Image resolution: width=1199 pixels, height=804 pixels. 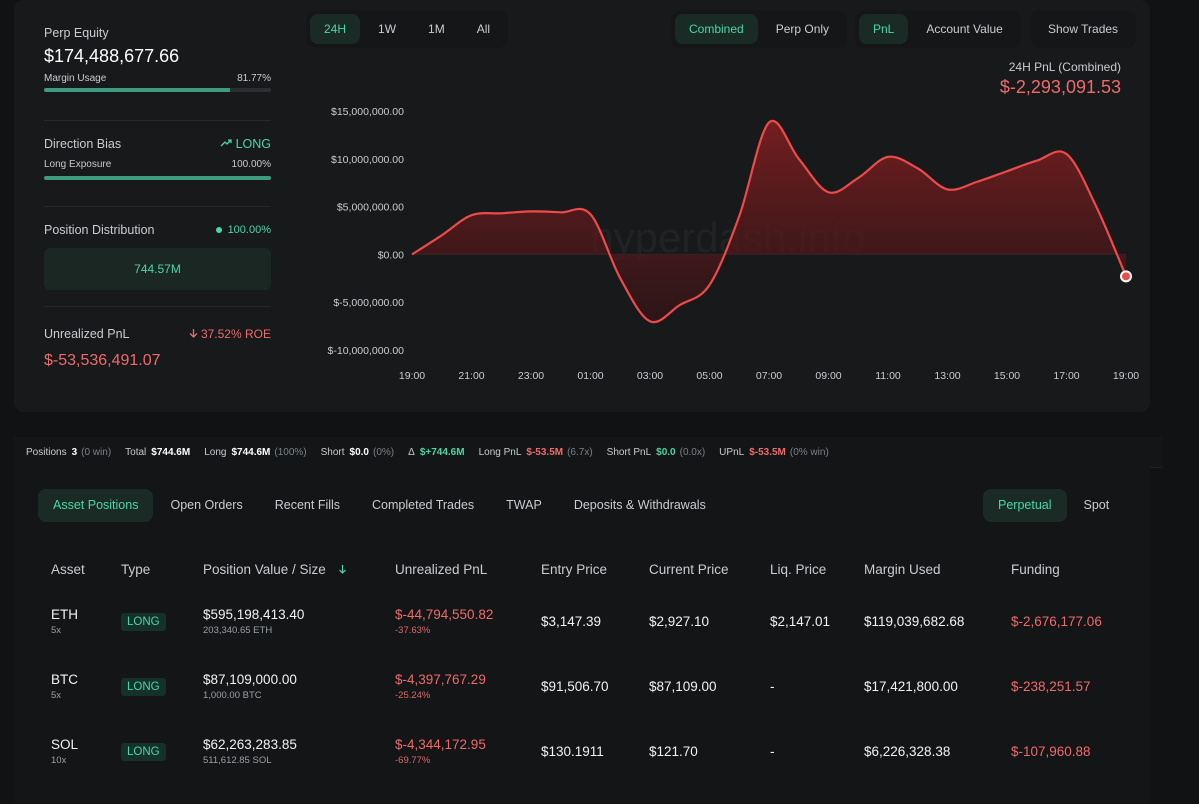 I want to click on col-margin-used: Margin Used, so click(x=902, y=569).